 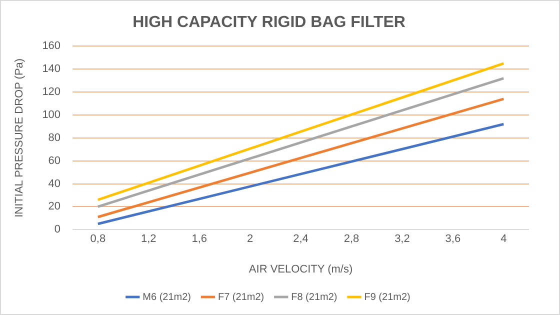 What do you see at coordinates (51, 69) in the screenshot?
I see `y-tick-label: 140` at bounding box center [51, 69].